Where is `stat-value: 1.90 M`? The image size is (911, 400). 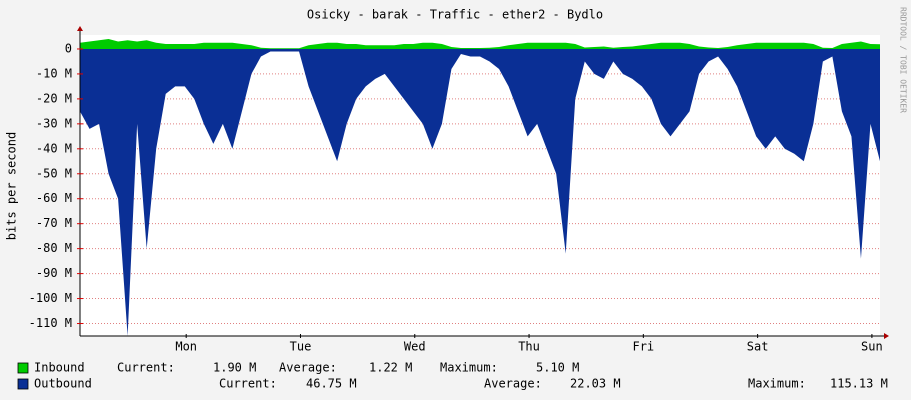 stat-value: 1.90 M is located at coordinates (234, 368).